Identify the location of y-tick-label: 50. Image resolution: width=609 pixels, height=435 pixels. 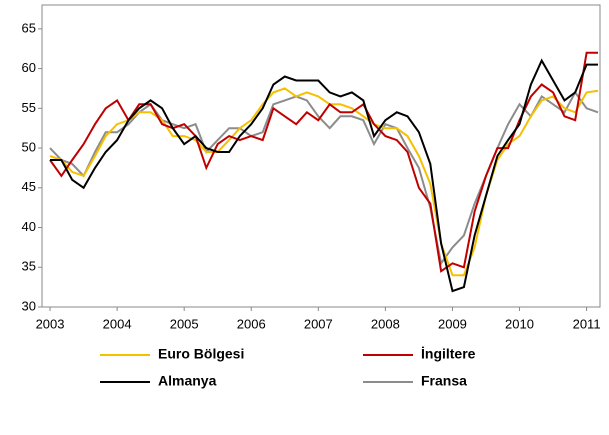
(29, 146).